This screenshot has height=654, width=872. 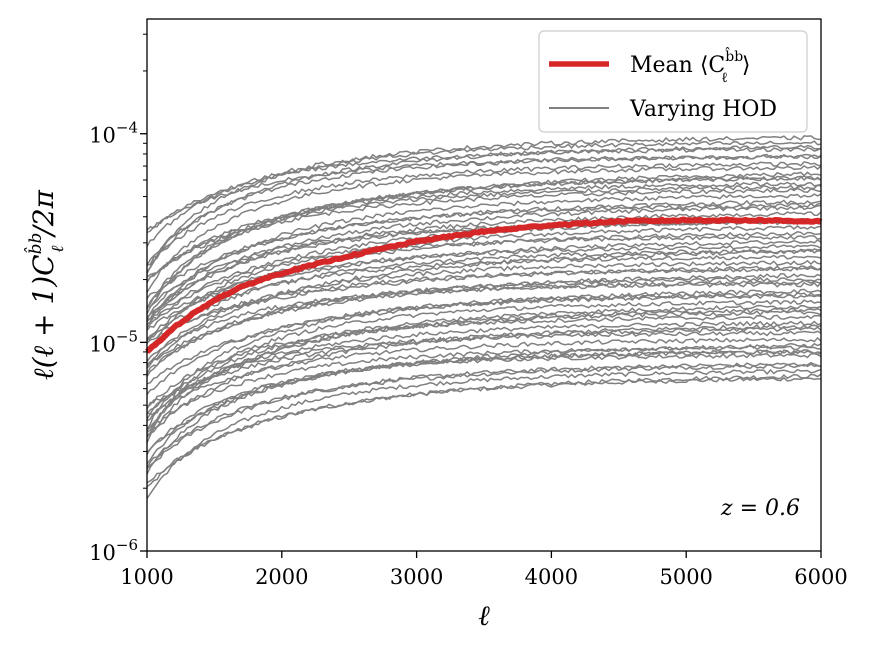 I want to click on legend-mean-label: Mean ⟨Cb̂b ℓ ⟩, so click(x=690, y=66).